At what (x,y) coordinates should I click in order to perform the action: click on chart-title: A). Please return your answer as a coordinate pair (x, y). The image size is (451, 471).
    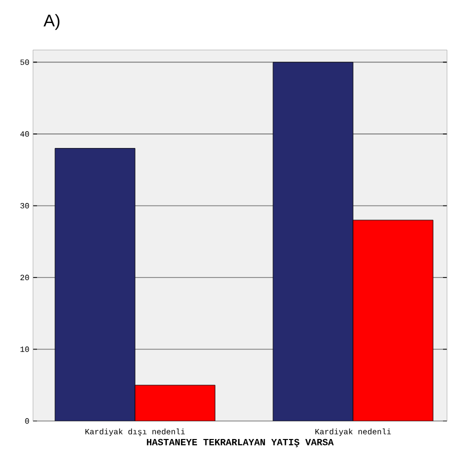
    Looking at the image, I should click on (52, 22).